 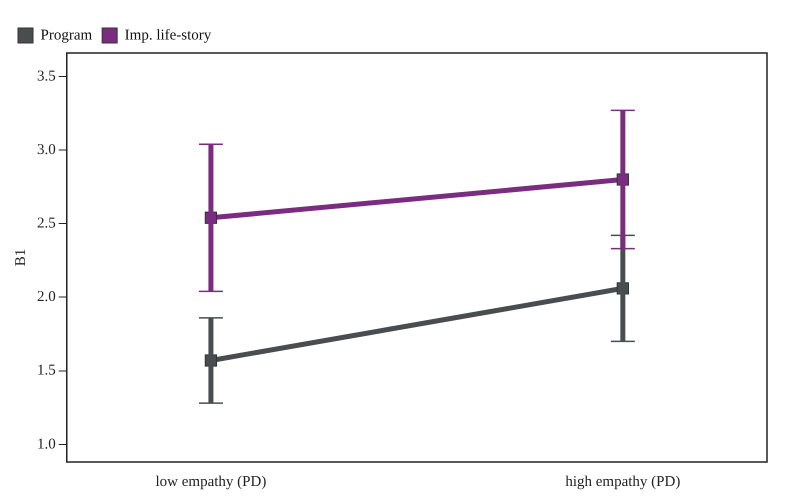 What do you see at coordinates (622, 482) in the screenshot?
I see `x-tick-label: high empathy (PD)` at bounding box center [622, 482].